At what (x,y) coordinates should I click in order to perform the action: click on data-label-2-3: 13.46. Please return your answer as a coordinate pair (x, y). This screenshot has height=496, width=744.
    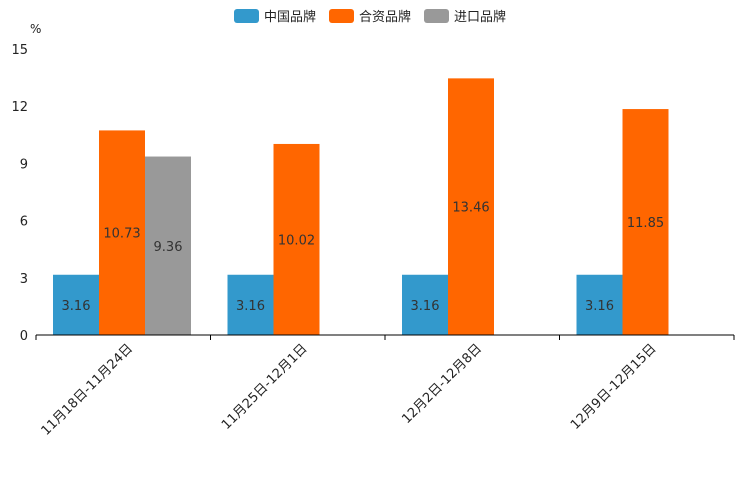
    Looking at the image, I should click on (470, 208).